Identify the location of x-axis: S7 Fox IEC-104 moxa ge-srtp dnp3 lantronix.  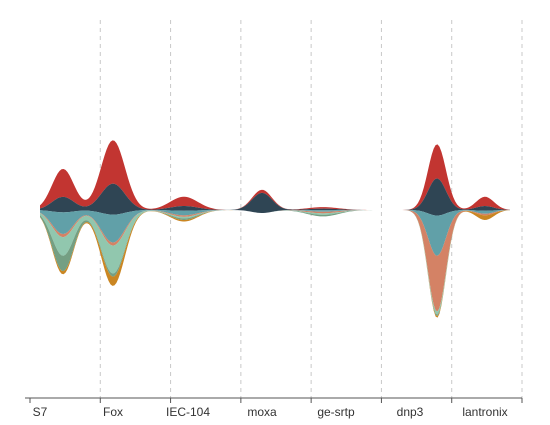
(274, 408).